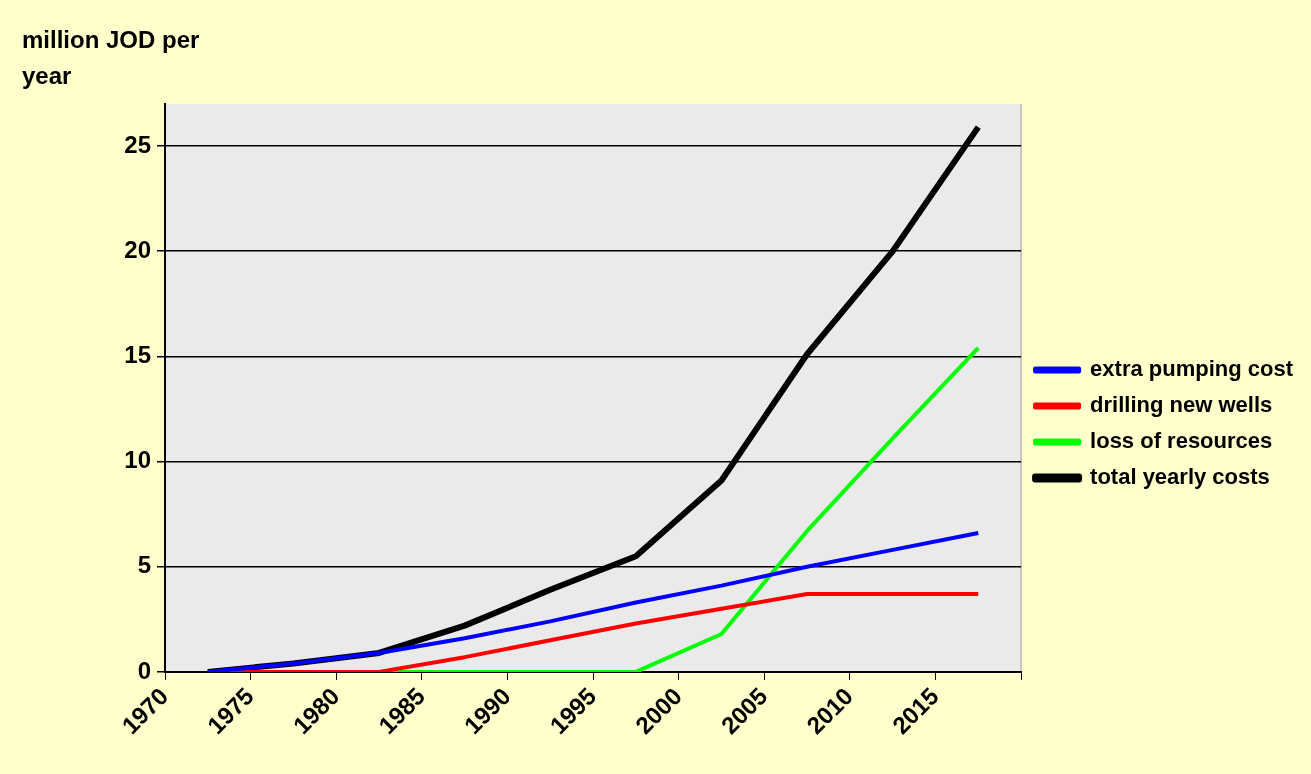 The width and height of the screenshot is (1311, 774). Describe the element at coordinates (1181, 441) in the screenshot. I see `legend-label: loss of resources` at that location.